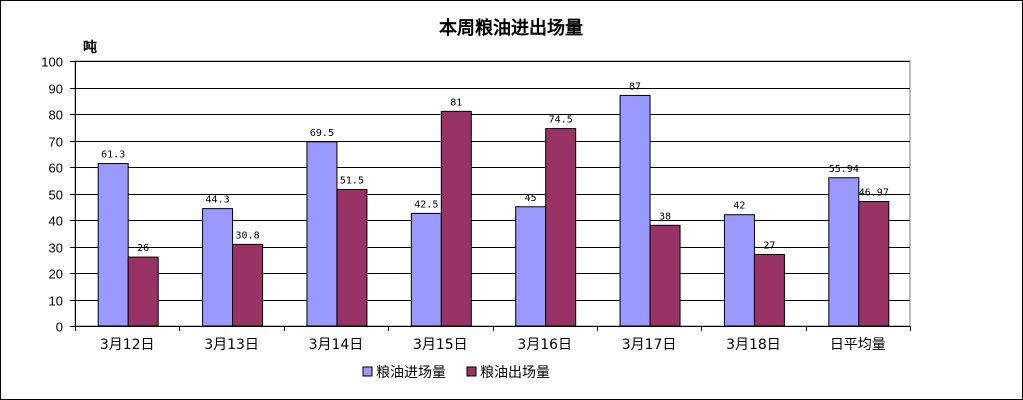 Image resolution: width=1023 pixels, height=400 pixels. Describe the element at coordinates (493, 345) in the screenshot. I see `x-tick-labels: 3月12日 3月13日 3月14日 3月15日 3月16日 3月17日 3月18日 日平均量` at that location.